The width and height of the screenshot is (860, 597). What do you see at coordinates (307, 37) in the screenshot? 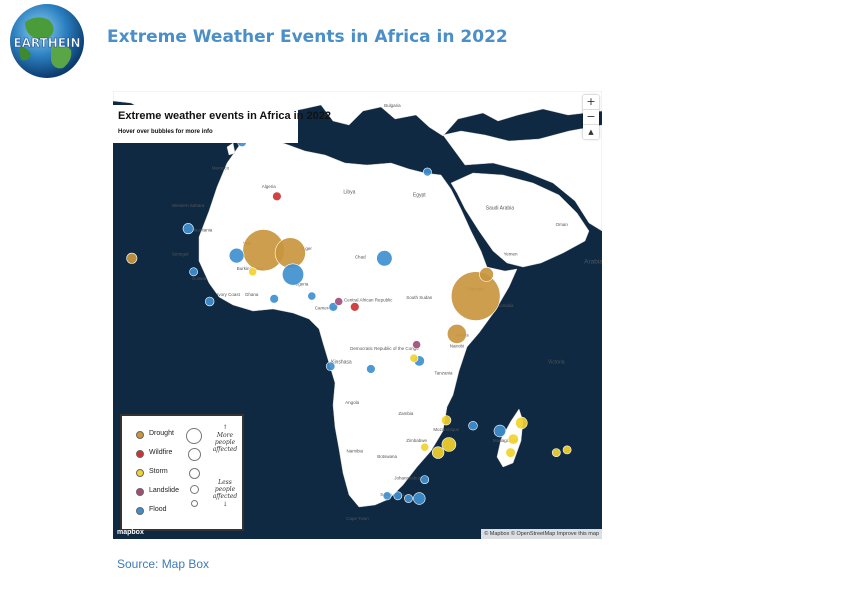
I see `page-title: Extreme Weather Events in Africa in 2022` at bounding box center [307, 37].